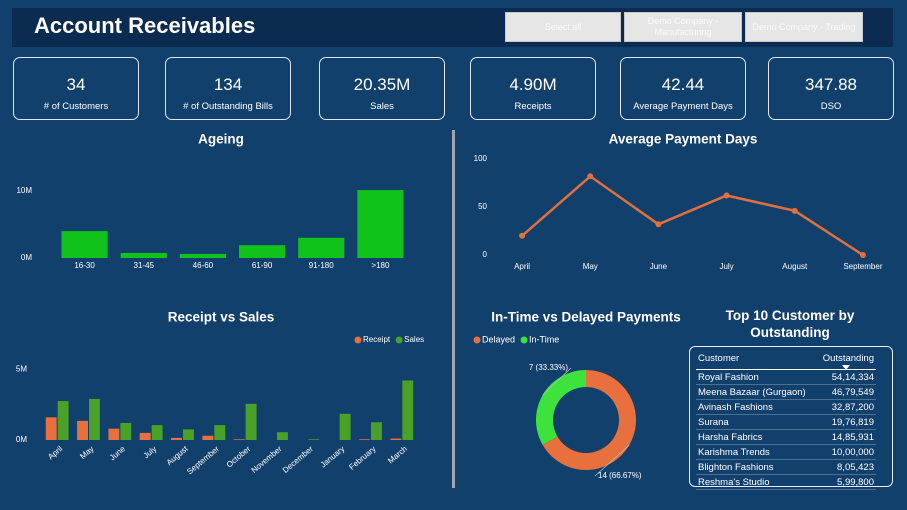 The height and width of the screenshot is (510, 907). I want to click on table-cell: 32,87,200, so click(846, 407).